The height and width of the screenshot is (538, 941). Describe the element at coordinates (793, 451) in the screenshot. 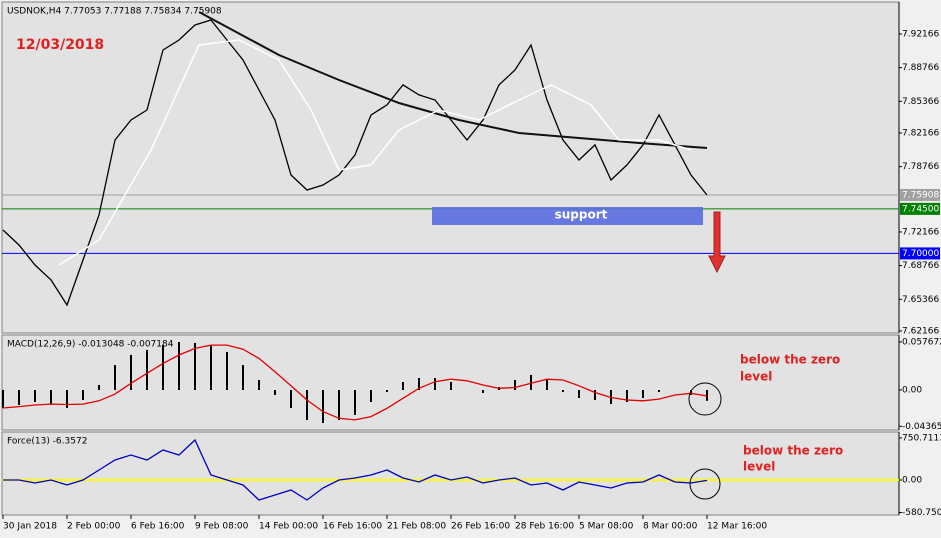

I see `force-note-1: below the zero` at that location.